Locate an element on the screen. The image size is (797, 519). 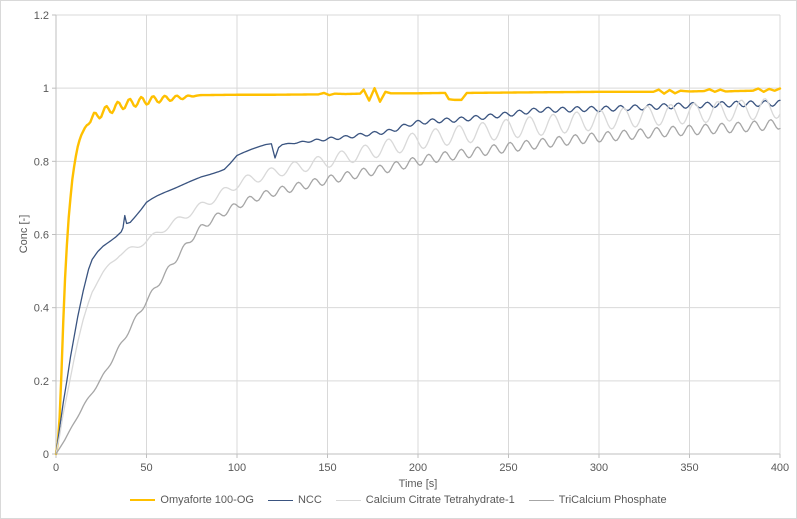
legend-item-calcium-citrate-tetrahydrate-1: Calcium Citrate Tetrahydrate-1 is located at coordinates (425, 500).